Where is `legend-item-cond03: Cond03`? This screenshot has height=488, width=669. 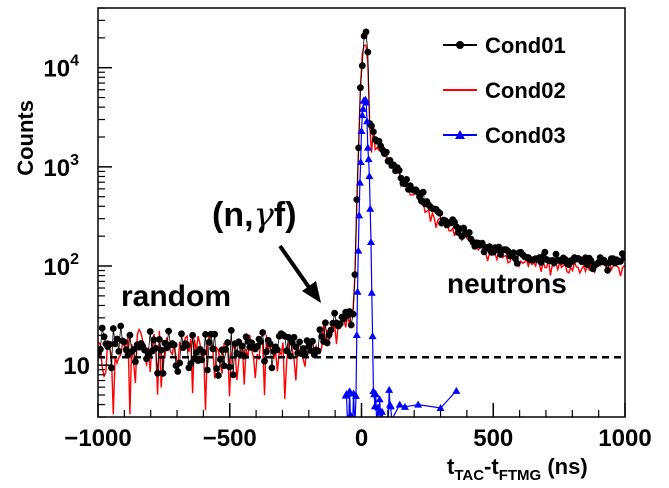
legend-item-cond03: Cond03 is located at coordinates (504, 135).